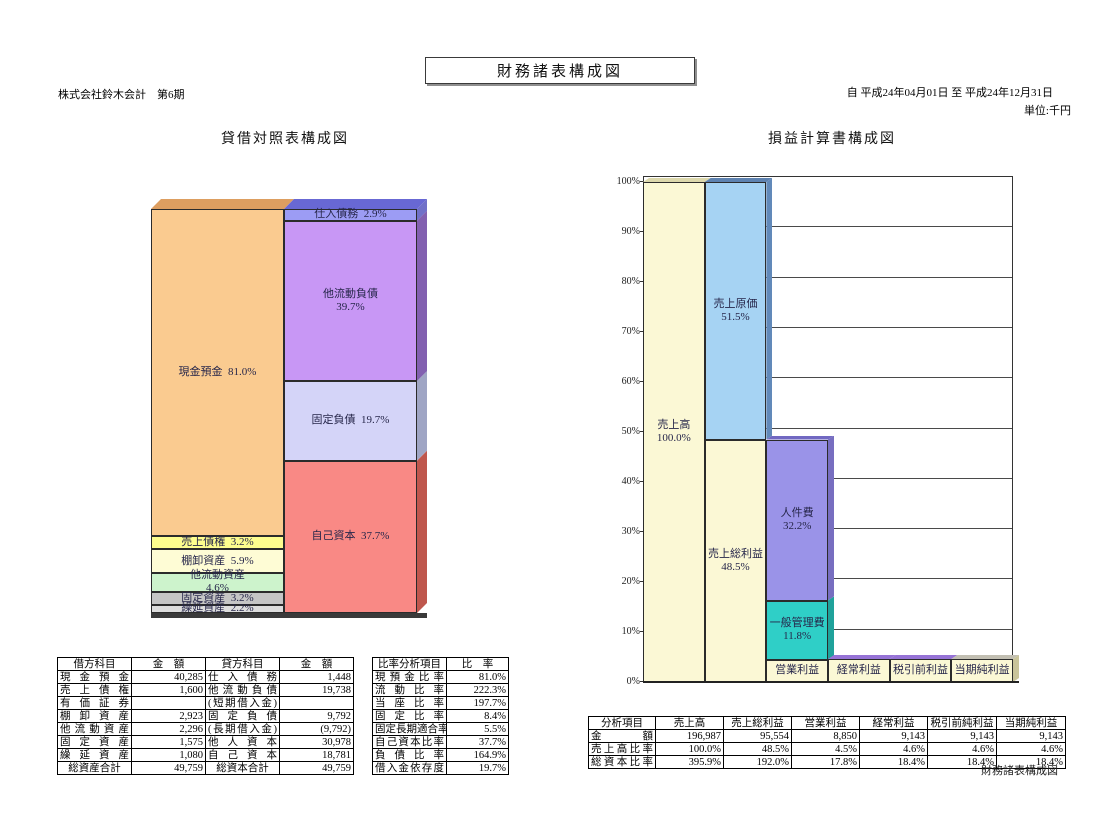  I want to click on table-header-cell: 売上高, so click(689, 723).